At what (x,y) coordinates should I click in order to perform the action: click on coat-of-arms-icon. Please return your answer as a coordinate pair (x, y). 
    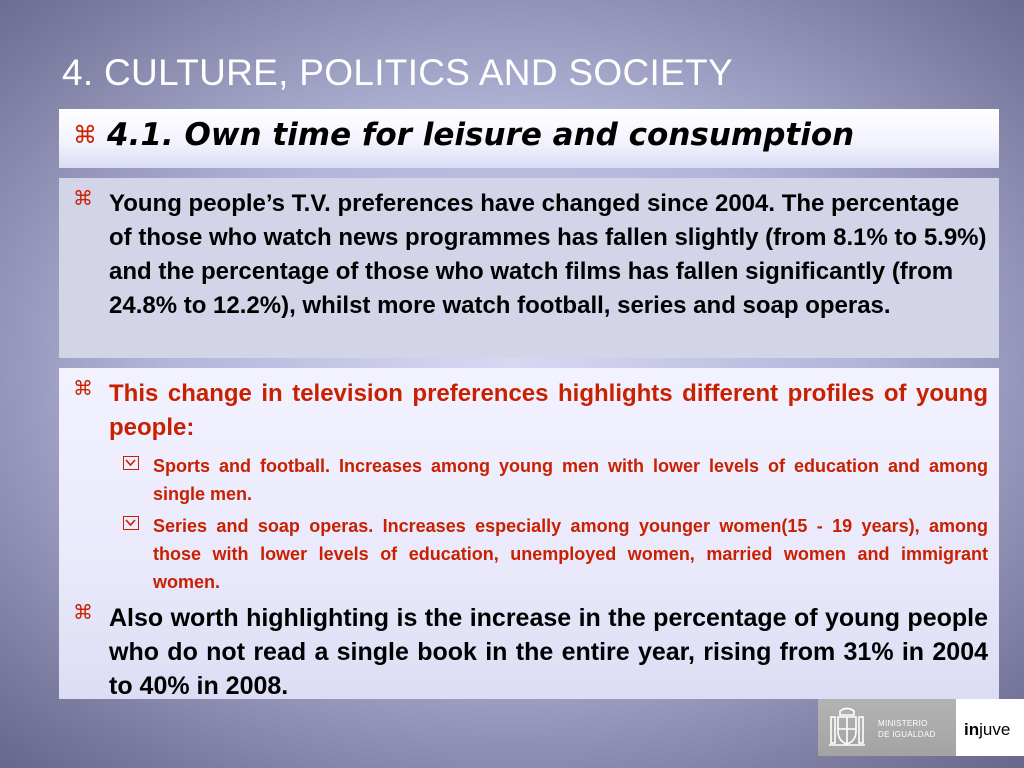
    Looking at the image, I should click on (847, 726).